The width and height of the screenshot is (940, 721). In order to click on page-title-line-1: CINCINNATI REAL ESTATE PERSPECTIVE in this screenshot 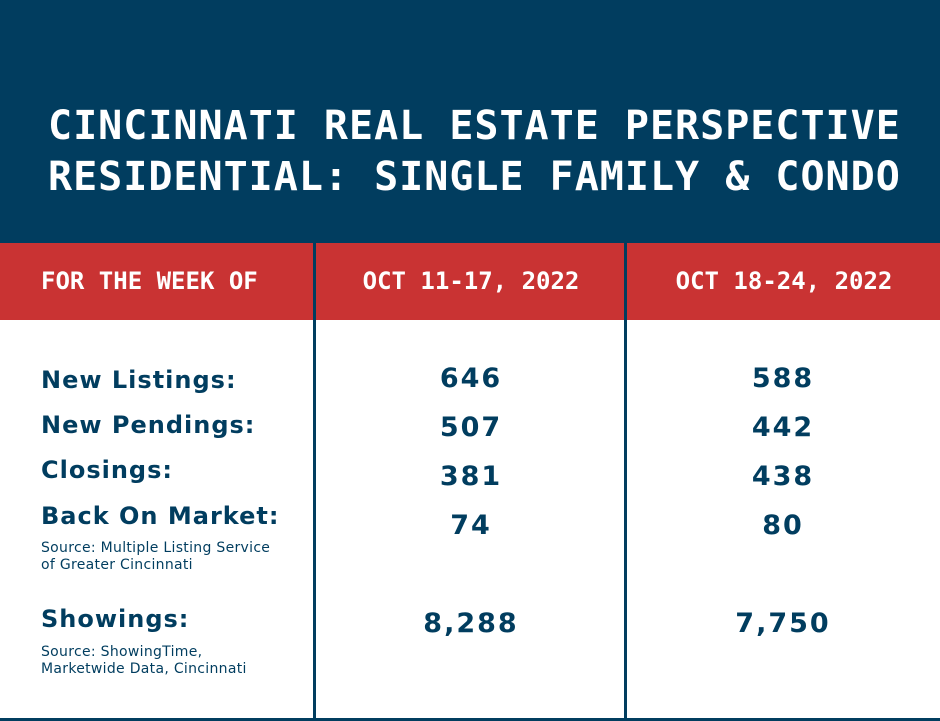, I will do `click(474, 126)`.